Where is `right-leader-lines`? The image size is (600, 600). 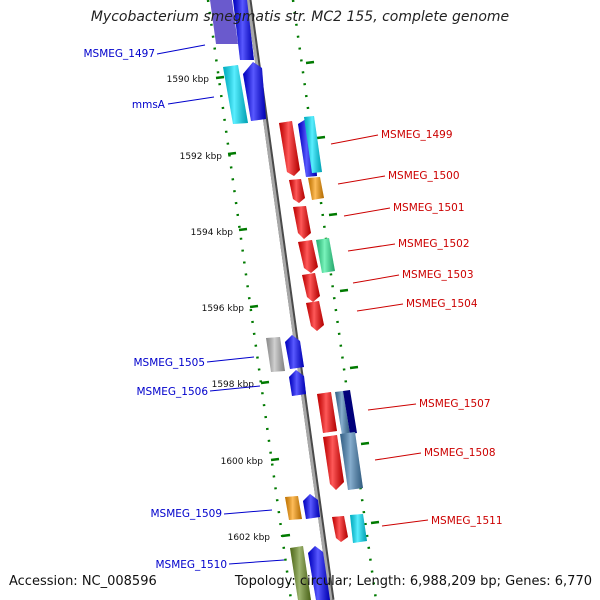 right-leader-lines is located at coordinates (379, 330).